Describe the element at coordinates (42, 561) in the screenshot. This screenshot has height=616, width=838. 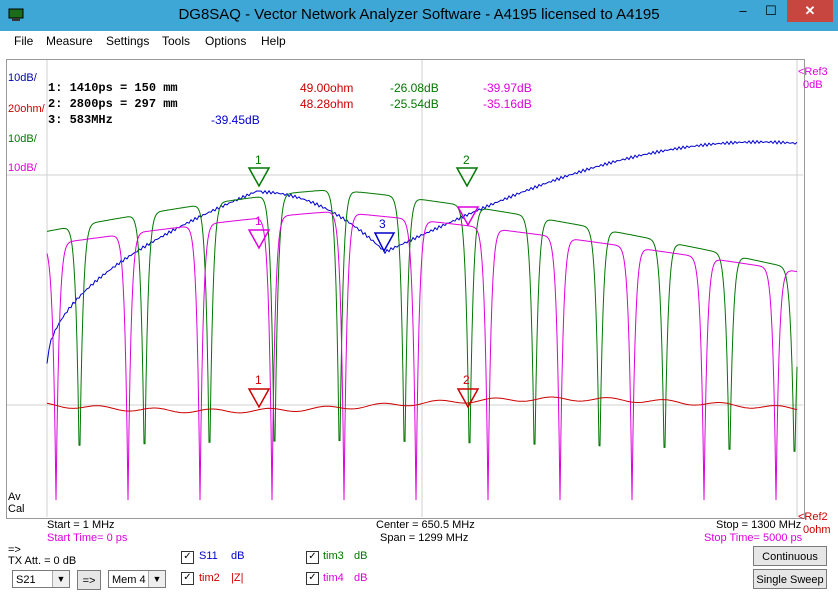
I see `tx-attenuation: TX Att. = 0 dB` at that location.